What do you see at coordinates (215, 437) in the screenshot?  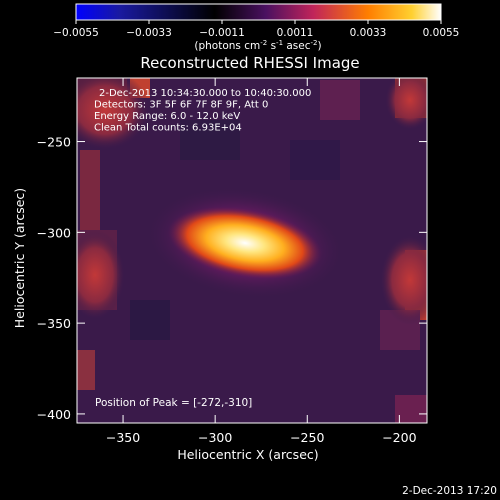 I see `x-tick-label: −300` at bounding box center [215, 437].